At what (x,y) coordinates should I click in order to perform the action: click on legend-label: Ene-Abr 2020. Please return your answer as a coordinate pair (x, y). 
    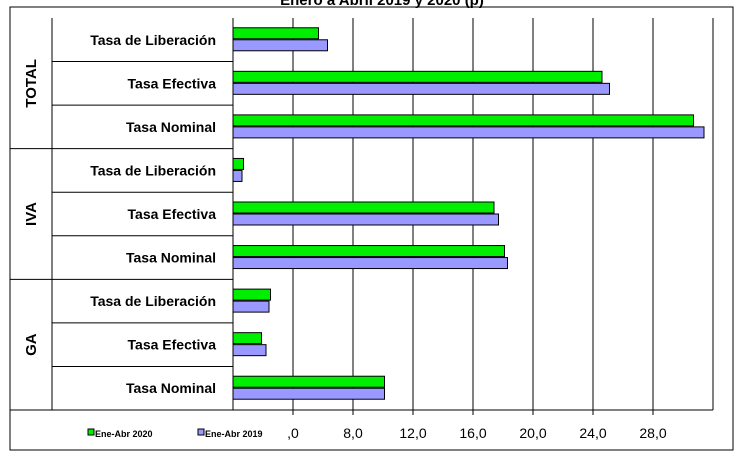
    Looking at the image, I should click on (124, 434).